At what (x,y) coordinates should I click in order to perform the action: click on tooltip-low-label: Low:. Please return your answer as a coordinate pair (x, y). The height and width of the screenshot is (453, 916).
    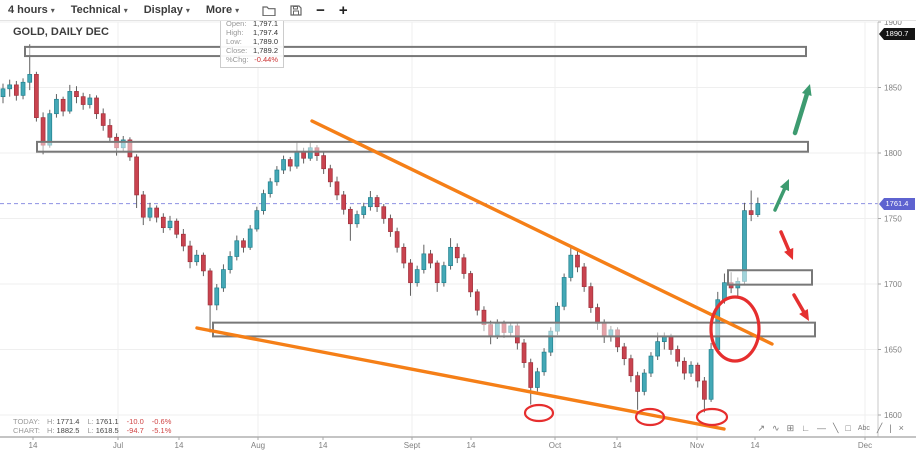
    Looking at the image, I should click on (234, 41).